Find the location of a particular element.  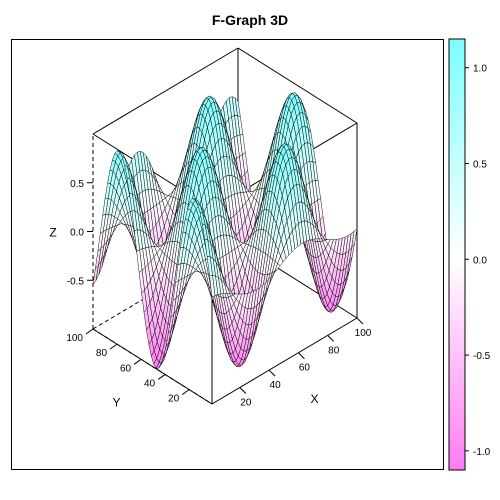

x-tick-label: 80 is located at coordinates (334, 350).